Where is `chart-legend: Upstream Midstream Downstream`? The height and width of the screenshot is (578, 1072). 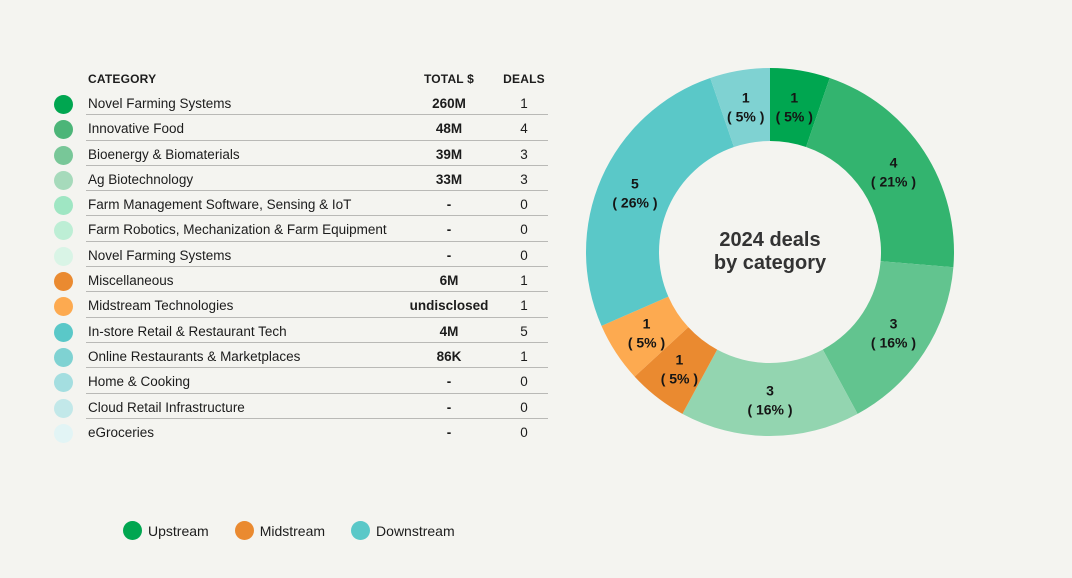 chart-legend: Upstream Midstream Downstream is located at coordinates (302, 530).